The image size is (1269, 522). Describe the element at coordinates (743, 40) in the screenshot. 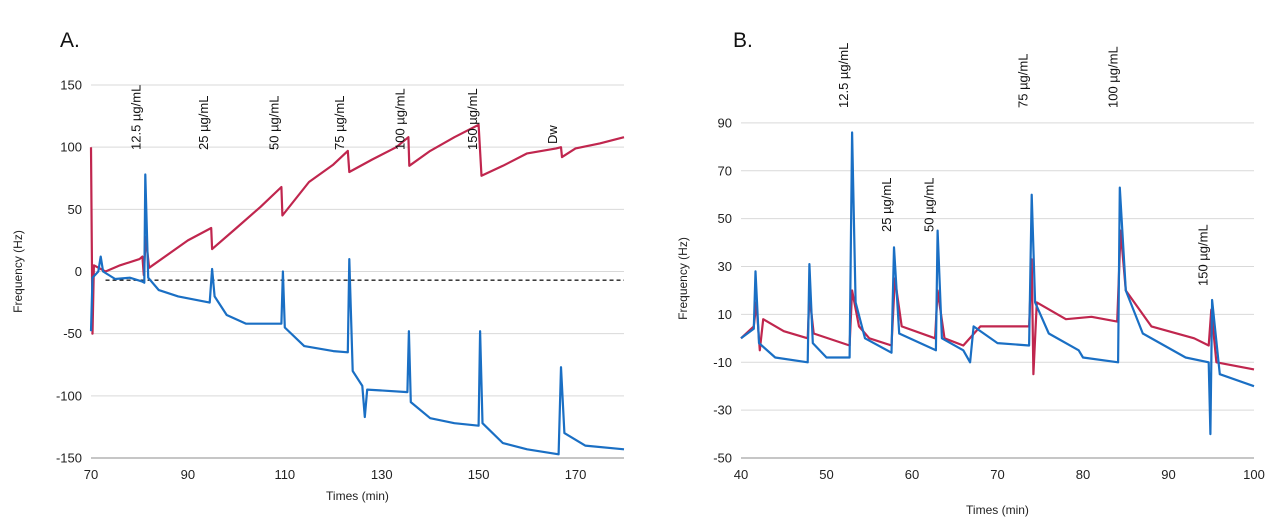

I see `panel-label: B.` at that location.